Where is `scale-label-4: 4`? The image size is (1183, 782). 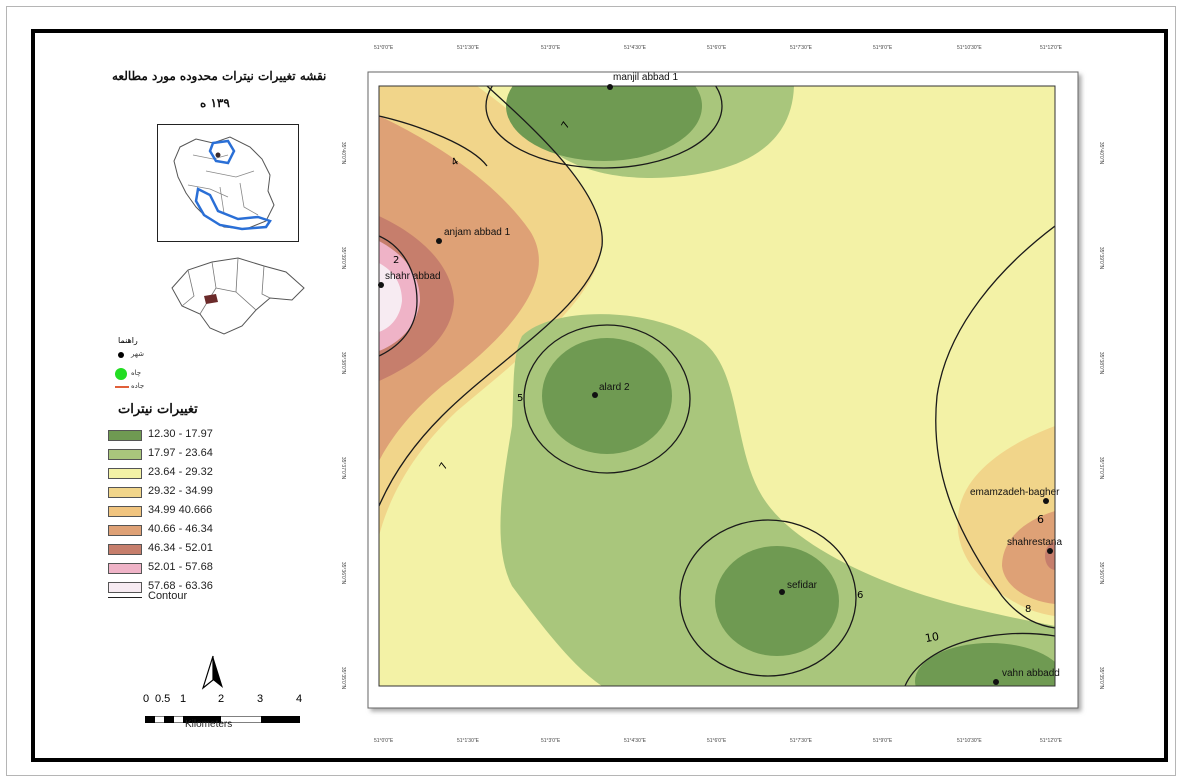
scale-label-4: 4 is located at coordinates (299, 699).